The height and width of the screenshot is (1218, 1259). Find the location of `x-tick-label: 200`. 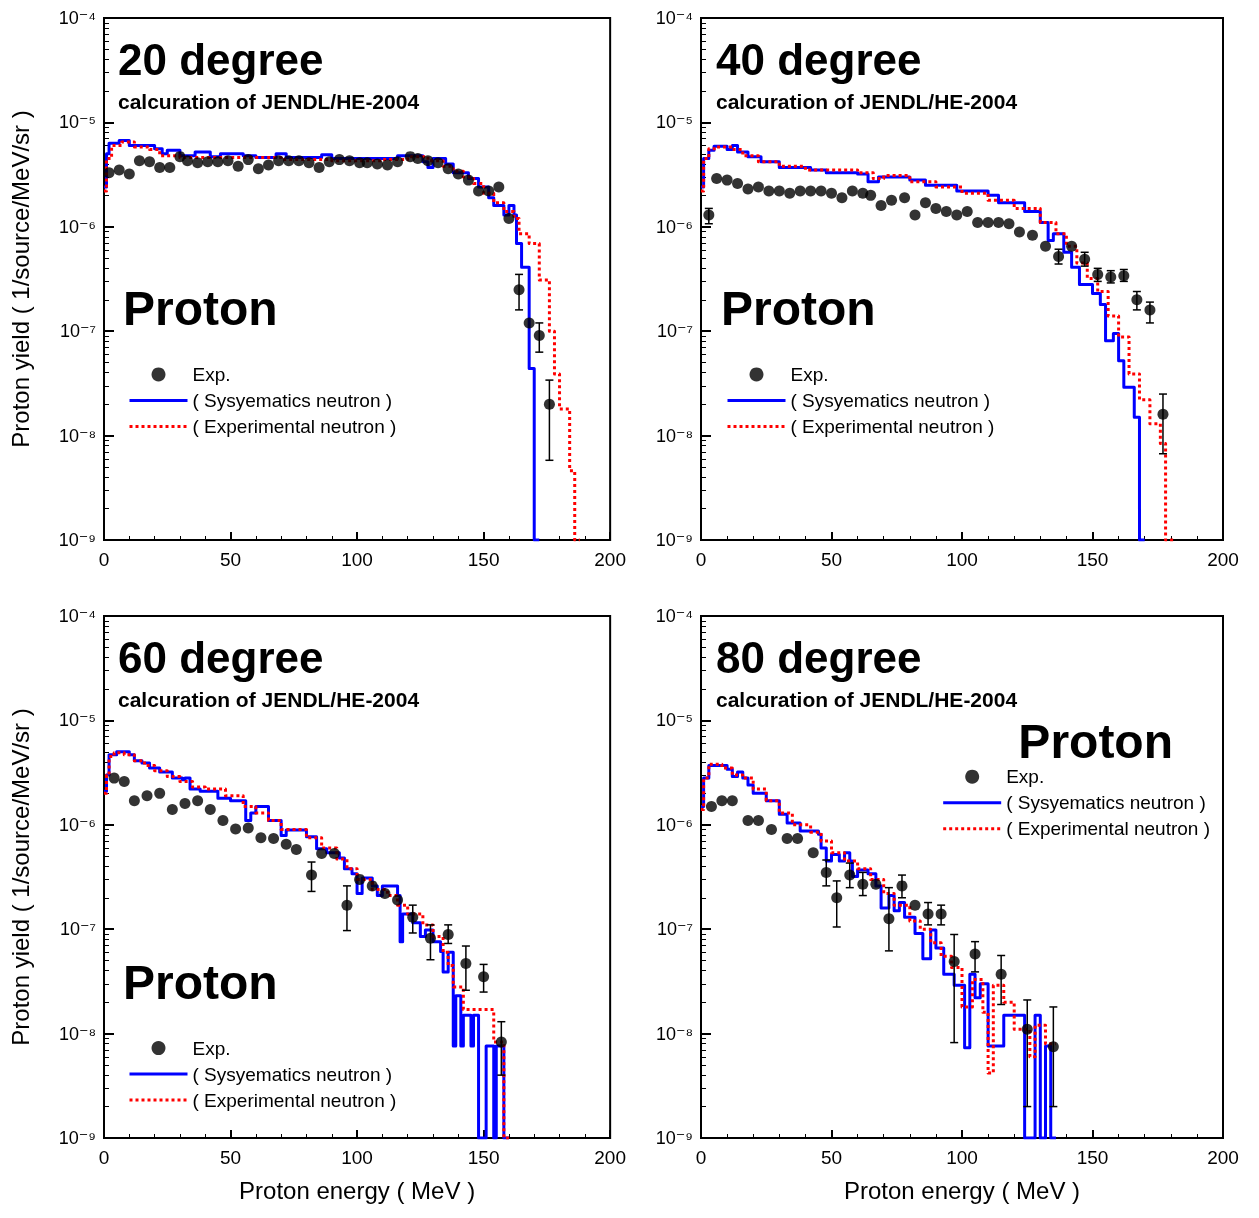

x-tick-label: 200 is located at coordinates (1223, 559).